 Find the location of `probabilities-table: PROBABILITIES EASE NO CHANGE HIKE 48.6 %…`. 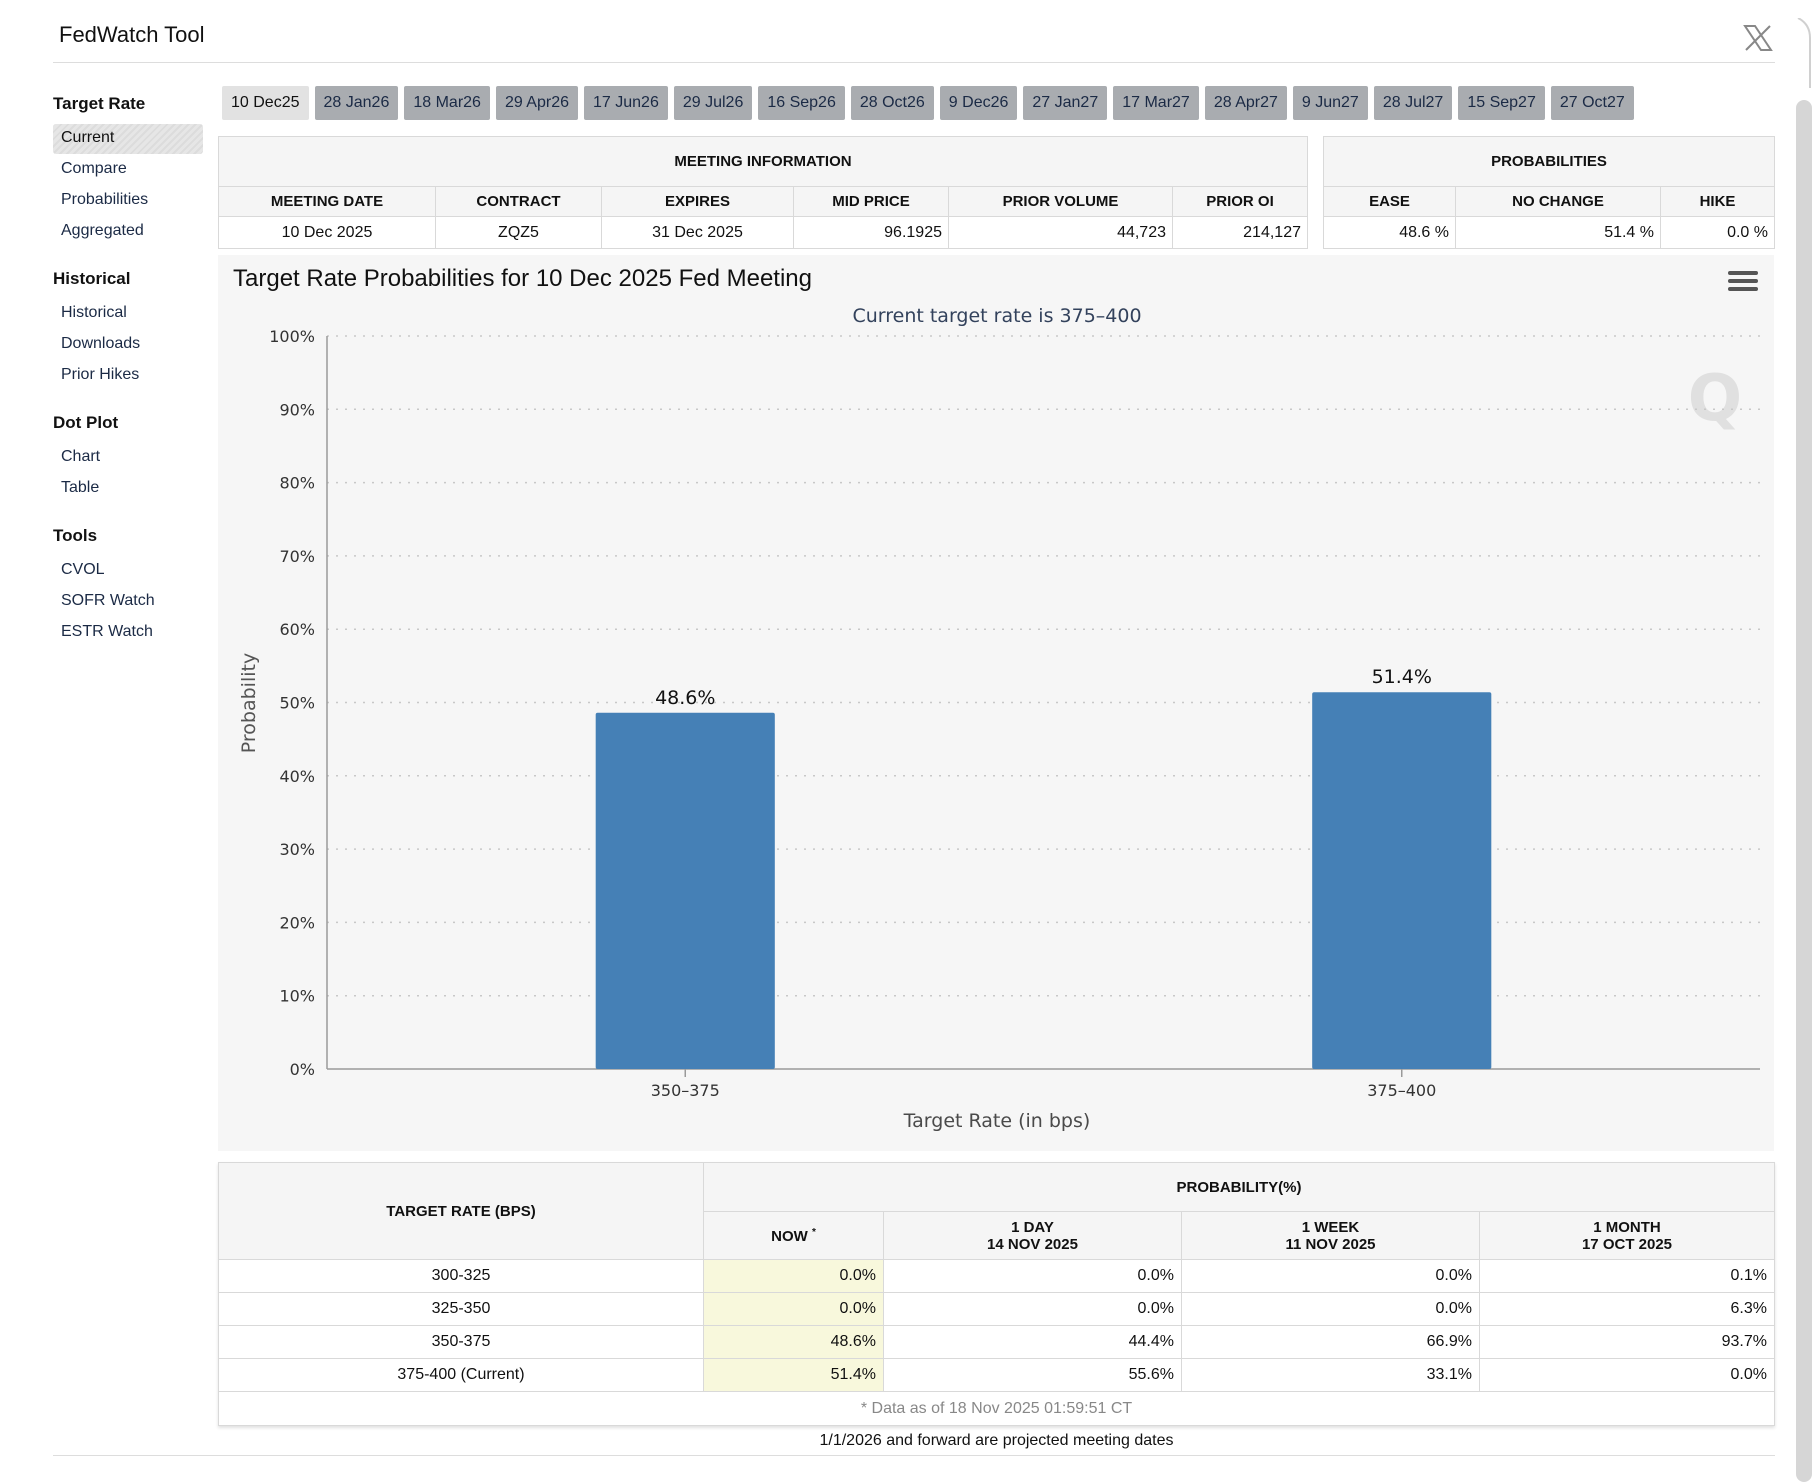

probabilities-table: PROBABILITIES EASE NO CHANGE HIKE 48.6 %… is located at coordinates (1549, 192).